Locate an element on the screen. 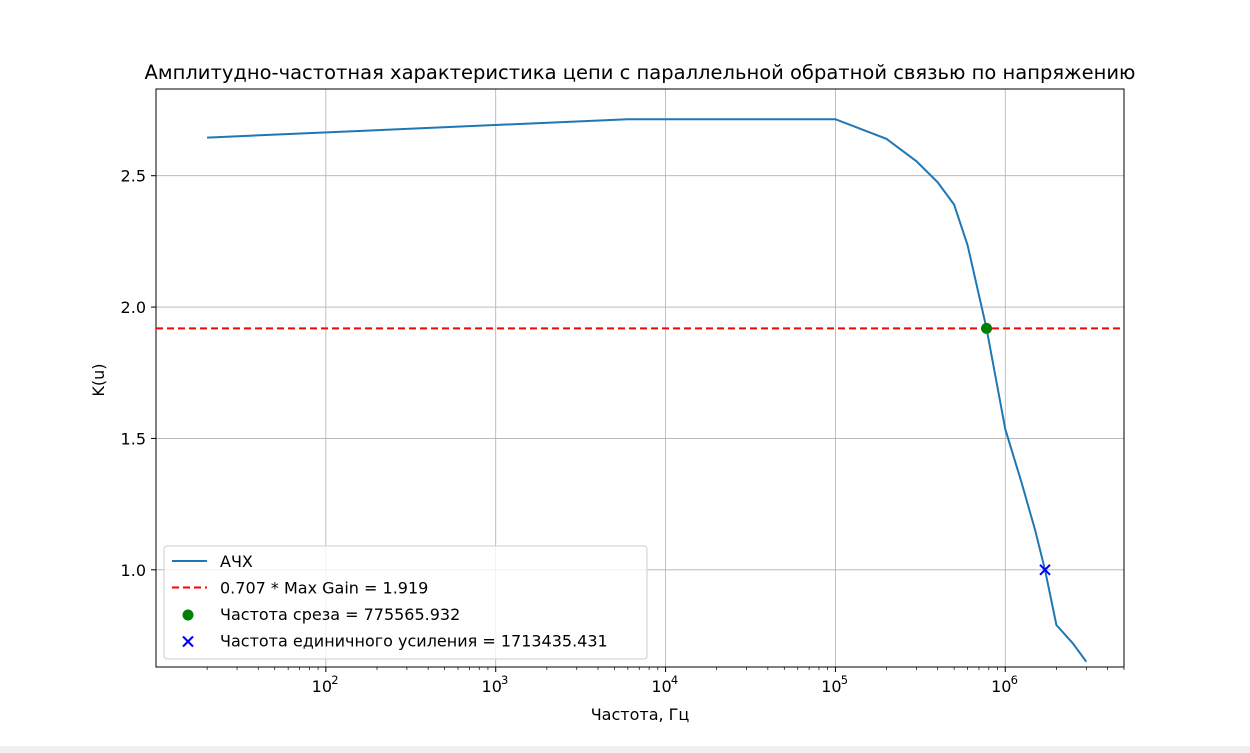 Image resolution: width=1250 pixels, height=753 pixels. unity-gain-point-stroke is located at coordinates (1045, 570).